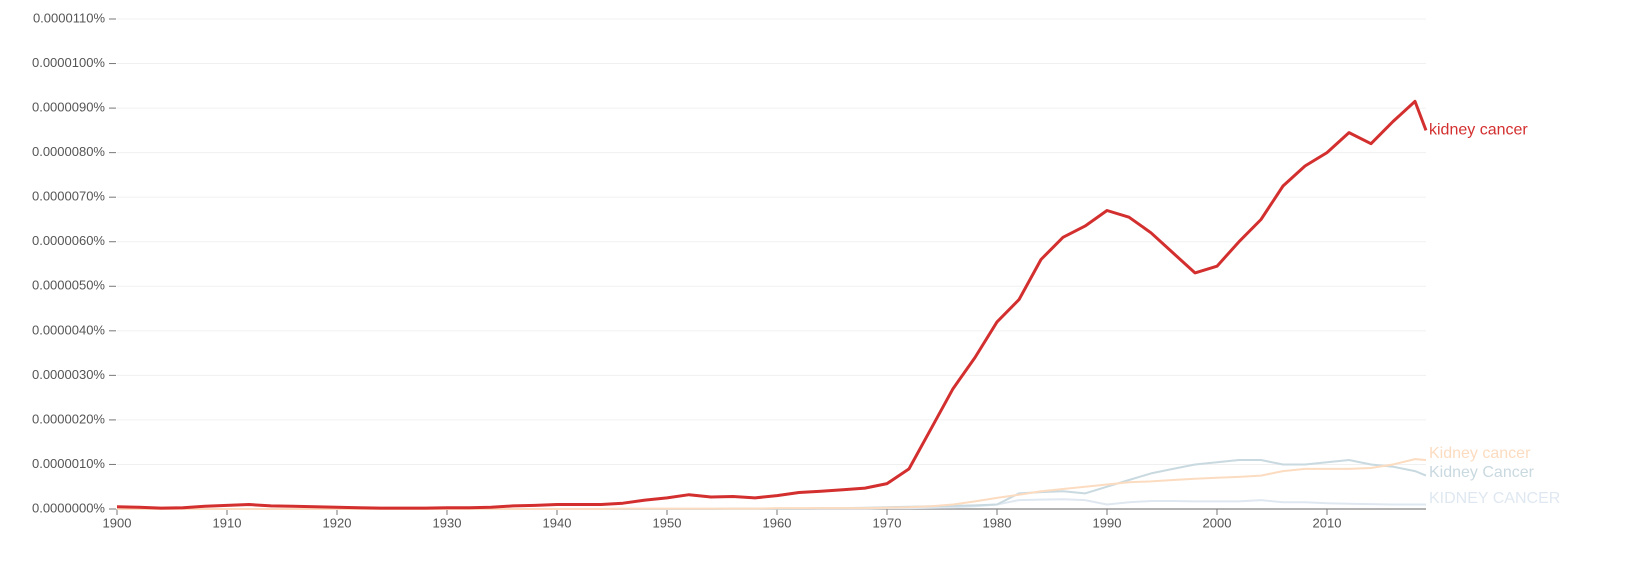 Image resolution: width=1628 pixels, height=562 pixels. What do you see at coordinates (68, 107) in the screenshot?
I see `y-tick-label: 0.0000090%` at bounding box center [68, 107].